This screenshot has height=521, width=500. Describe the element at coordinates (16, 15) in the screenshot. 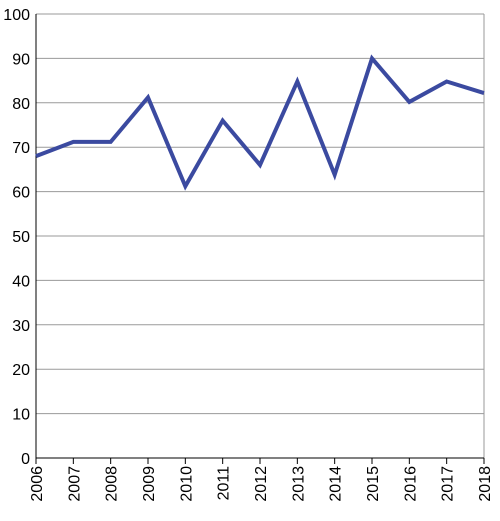

I see `y-tick-label: 100` at that location.